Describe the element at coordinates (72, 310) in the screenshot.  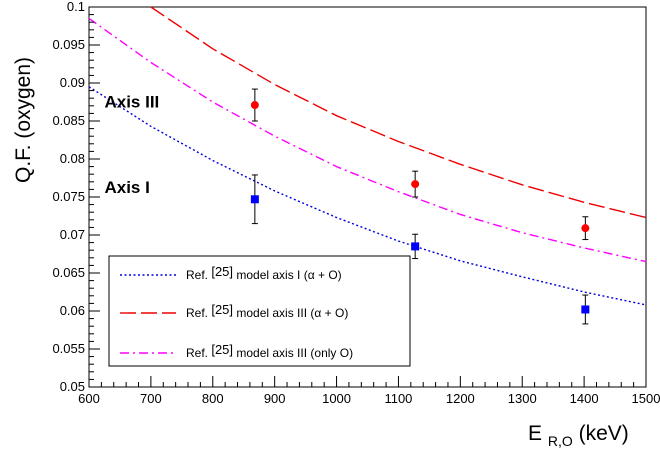
I see `y-tick-label-2: 0.06` at that location.